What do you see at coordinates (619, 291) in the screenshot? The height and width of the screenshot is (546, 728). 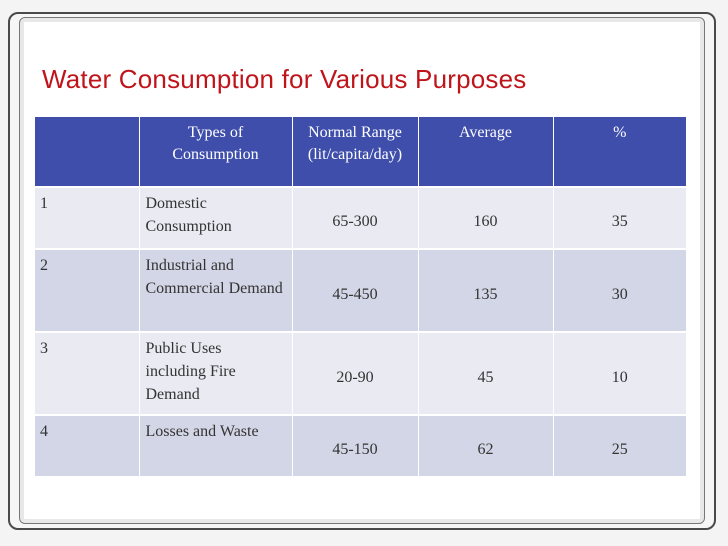 I see `row-percent: 30` at bounding box center [619, 291].